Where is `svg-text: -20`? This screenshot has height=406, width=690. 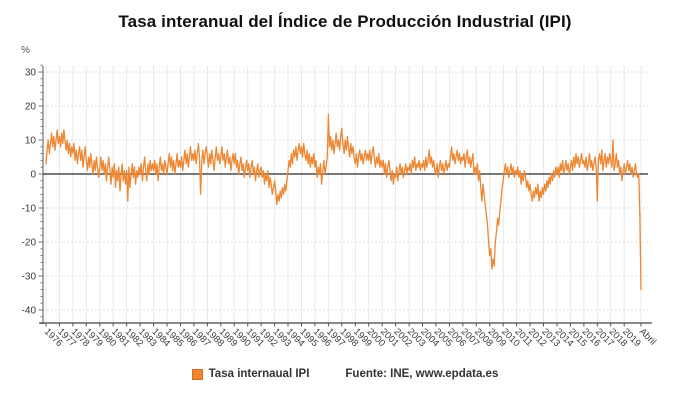 svg-text: -20 is located at coordinates (29, 243).